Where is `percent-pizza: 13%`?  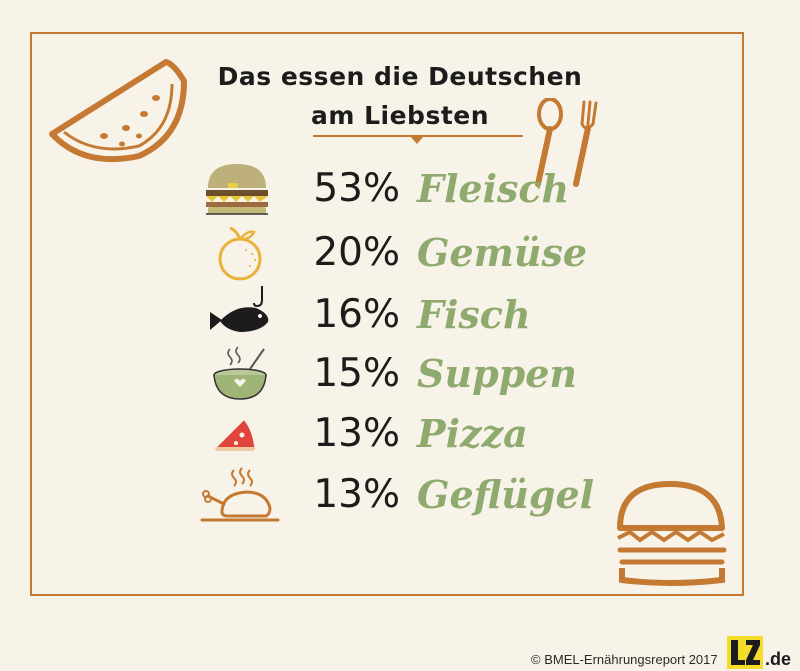
percent-pizza: 13% is located at coordinates (356, 433).